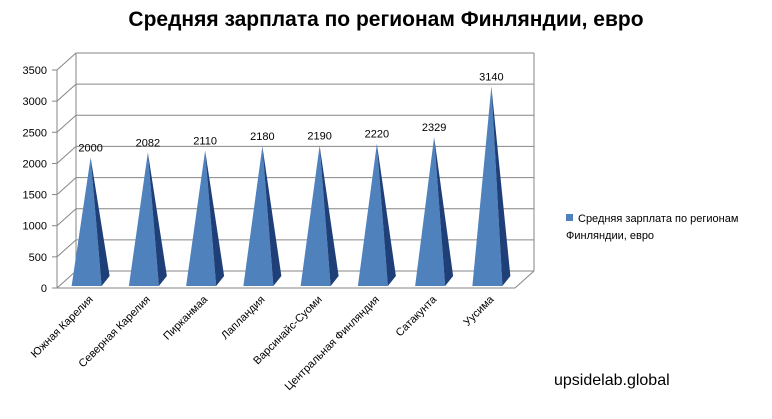  Describe the element at coordinates (332, 343) in the screenshot. I see `x-tick-label: Центральная Финляндия` at that location.